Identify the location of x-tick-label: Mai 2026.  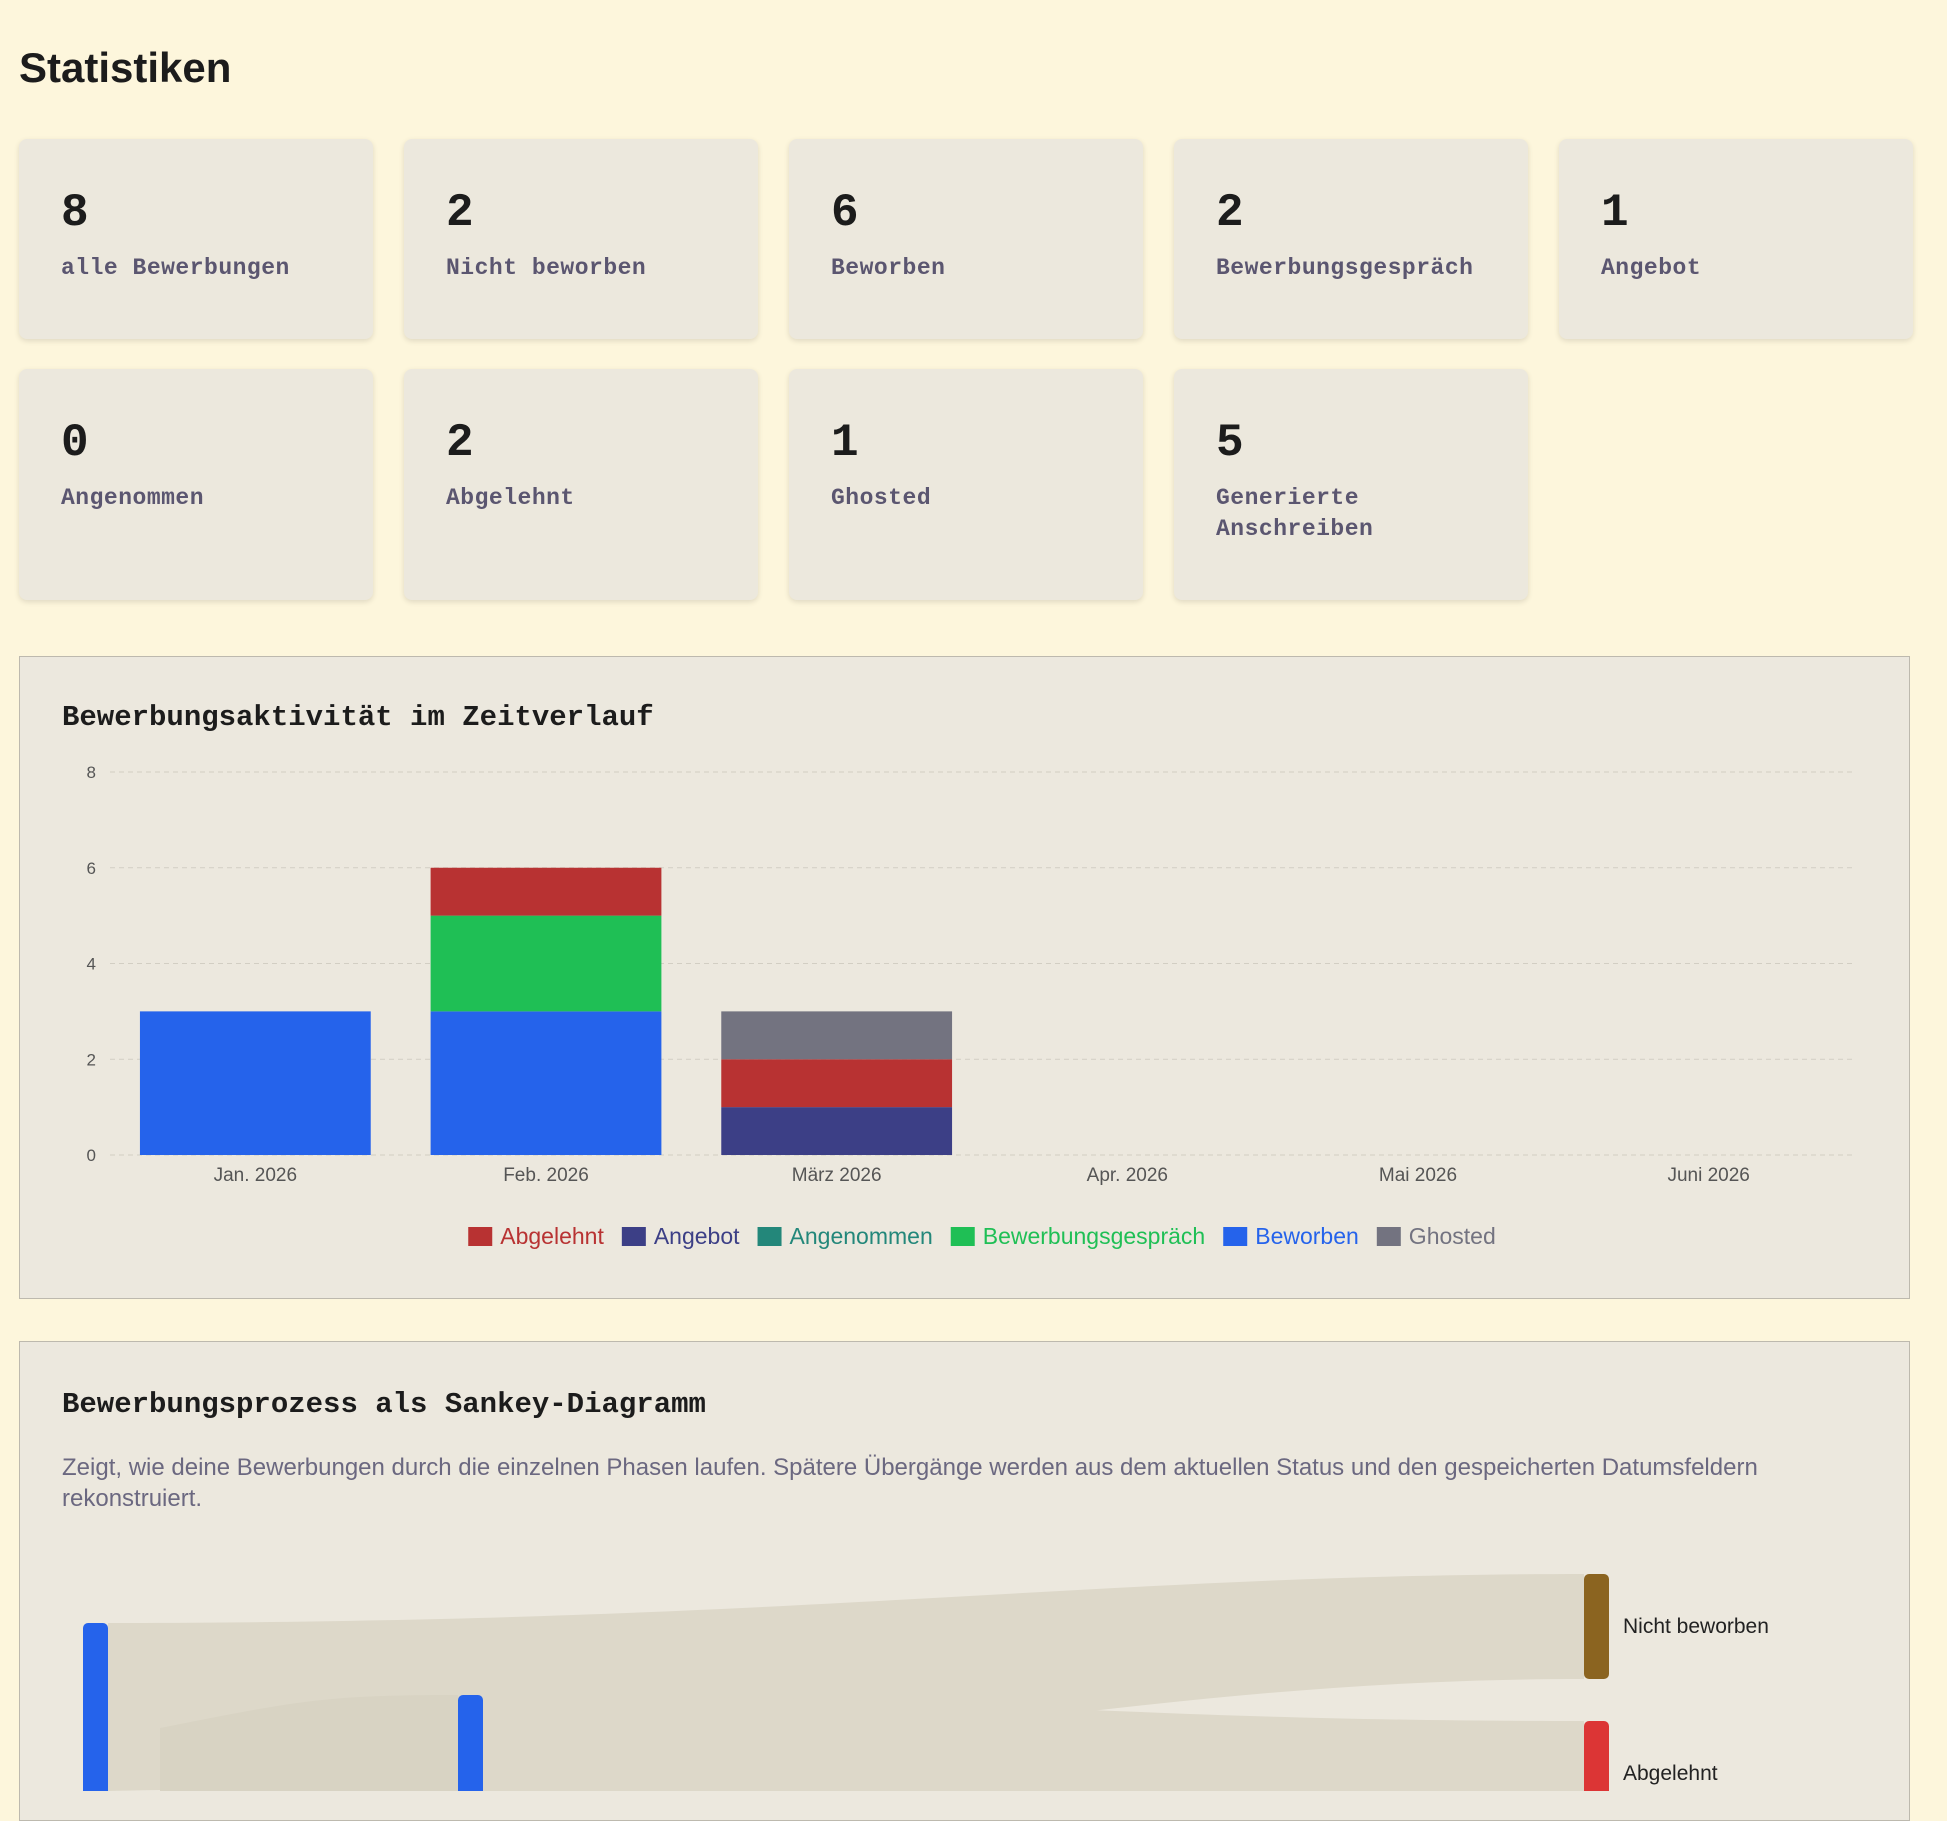
(1418, 1175).